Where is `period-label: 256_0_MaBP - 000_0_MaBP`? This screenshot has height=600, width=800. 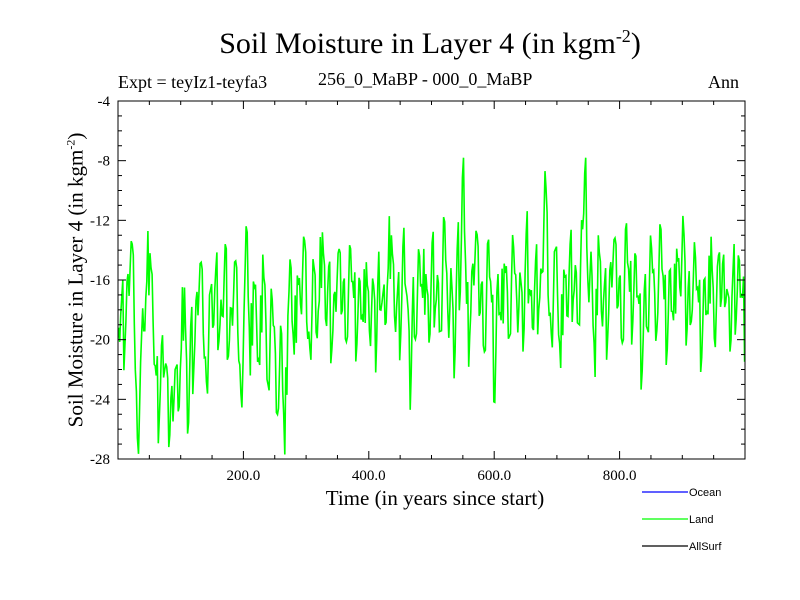 period-label: 256_0_MaBP - 000_0_MaBP is located at coordinates (425, 79).